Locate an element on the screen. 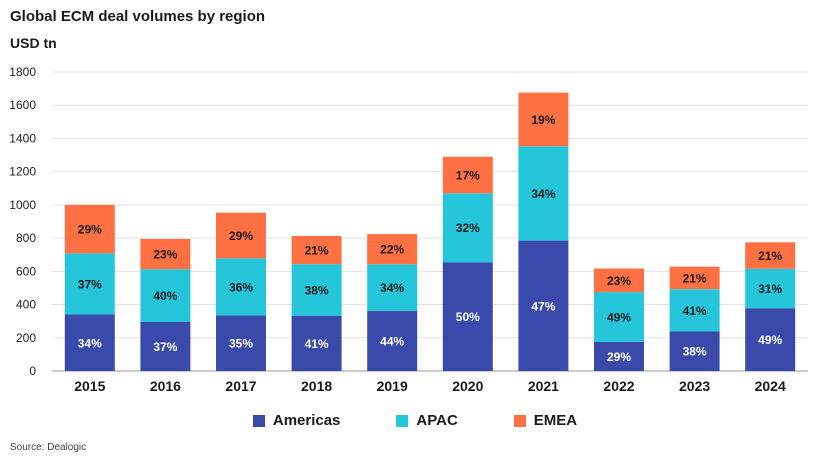 The height and width of the screenshot is (459, 830). unit-label: USD tn is located at coordinates (33, 43).